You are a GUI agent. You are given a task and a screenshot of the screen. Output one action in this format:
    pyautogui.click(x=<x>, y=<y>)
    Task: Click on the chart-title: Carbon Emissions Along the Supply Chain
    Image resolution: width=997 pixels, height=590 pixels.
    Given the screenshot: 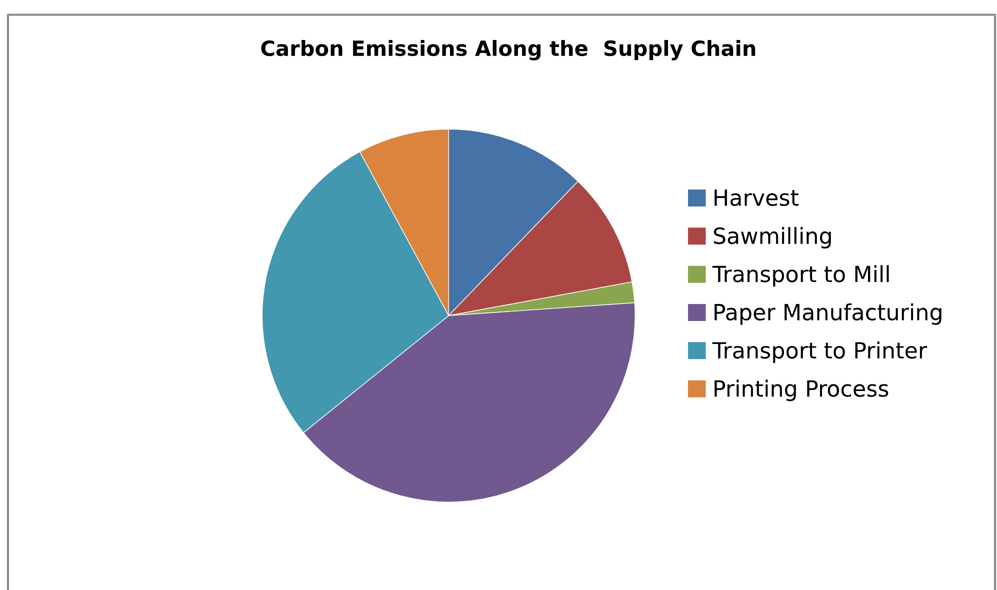 What is the action you would take?
    pyautogui.click(x=508, y=50)
    